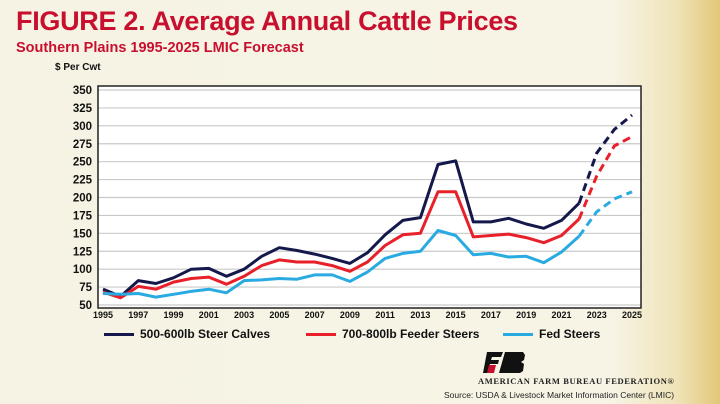 This screenshot has height=404, width=720. What do you see at coordinates (160, 48) in the screenshot?
I see `chart-subtitle: Southern Plains 1995-2025 LMIC Forecast` at bounding box center [160, 48].